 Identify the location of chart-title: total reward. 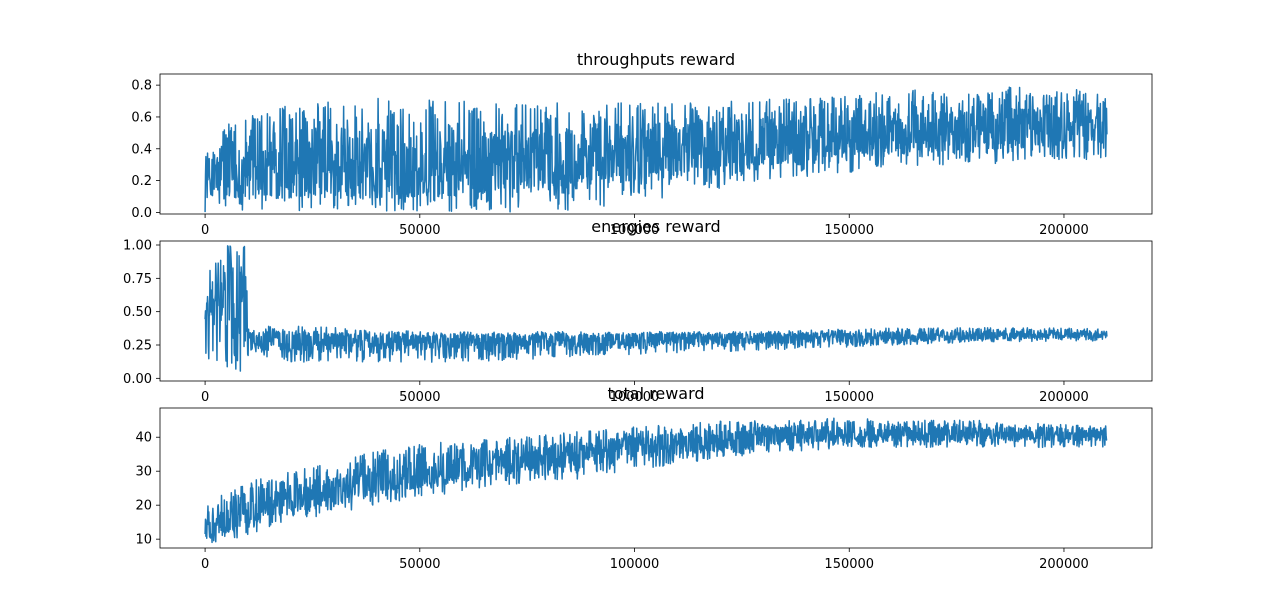
(655, 393).